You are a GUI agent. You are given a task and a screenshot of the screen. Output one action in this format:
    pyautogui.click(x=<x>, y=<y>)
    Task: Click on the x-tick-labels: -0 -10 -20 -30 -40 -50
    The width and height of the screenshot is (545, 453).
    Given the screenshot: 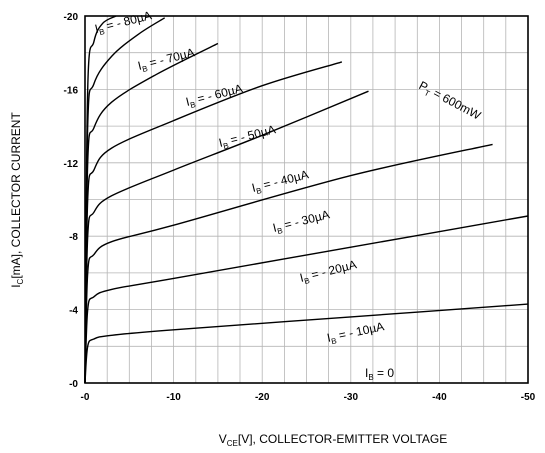 What is the action you would take?
    pyautogui.click(x=308, y=397)
    